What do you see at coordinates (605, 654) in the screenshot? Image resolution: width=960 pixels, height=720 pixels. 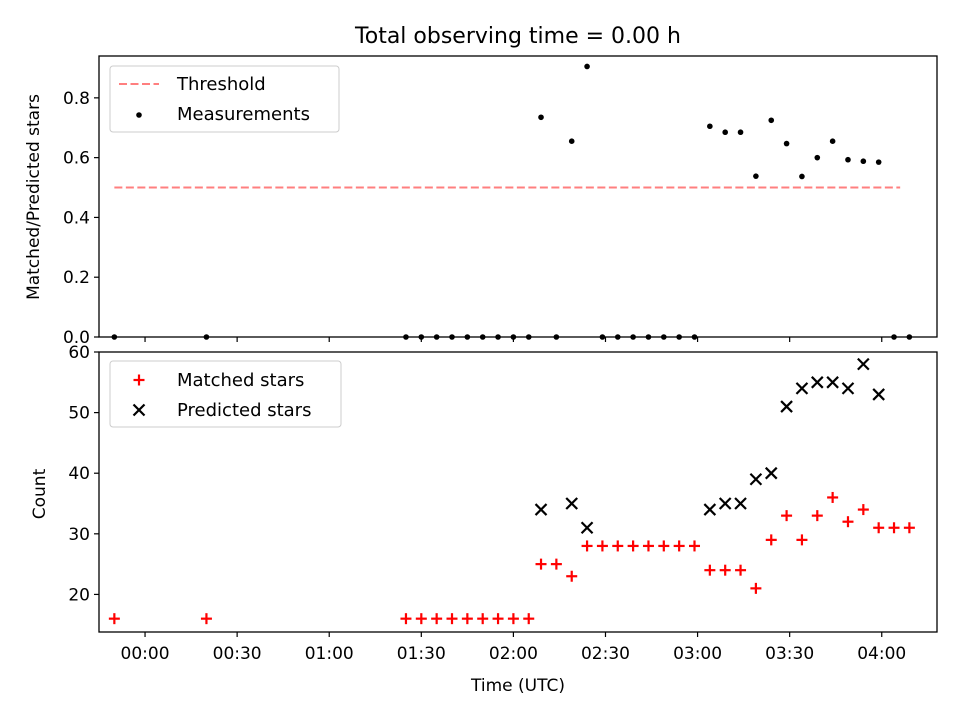 I see `x-tick-label: 02:30` at bounding box center [605, 654].